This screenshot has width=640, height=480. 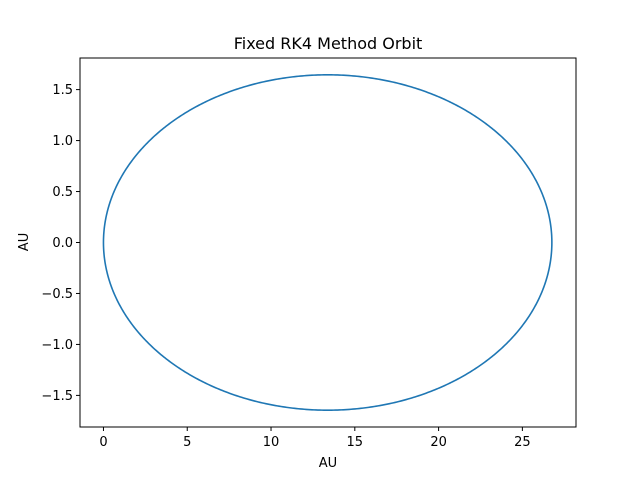 What do you see at coordinates (57, 396) in the screenshot?
I see `y-tick-label: −1.5` at bounding box center [57, 396].